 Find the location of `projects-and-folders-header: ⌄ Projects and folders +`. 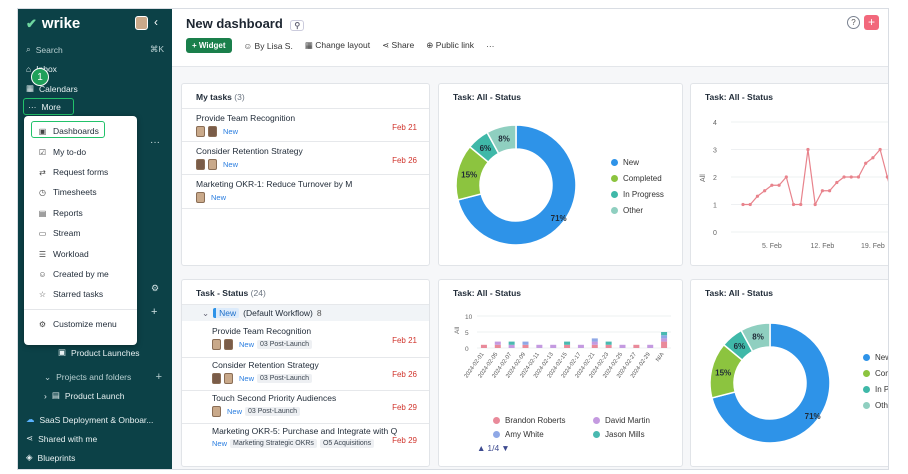

projects-and-folders-header: ⌄ Projects and folders + is located at coordinates (103, 377).